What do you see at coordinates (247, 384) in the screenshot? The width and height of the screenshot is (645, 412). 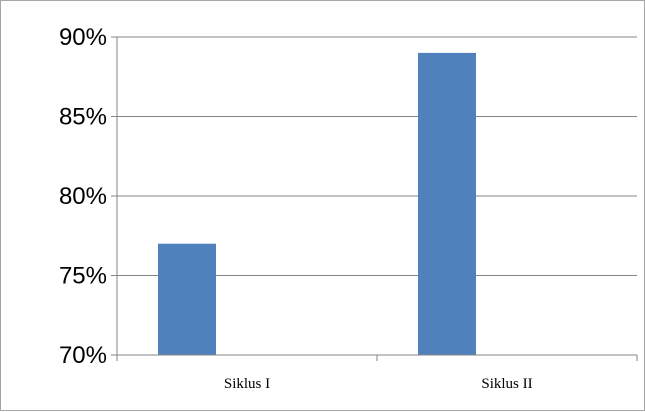 I see `x-tick-label: Siklus I` at bounding box center [247, 384].